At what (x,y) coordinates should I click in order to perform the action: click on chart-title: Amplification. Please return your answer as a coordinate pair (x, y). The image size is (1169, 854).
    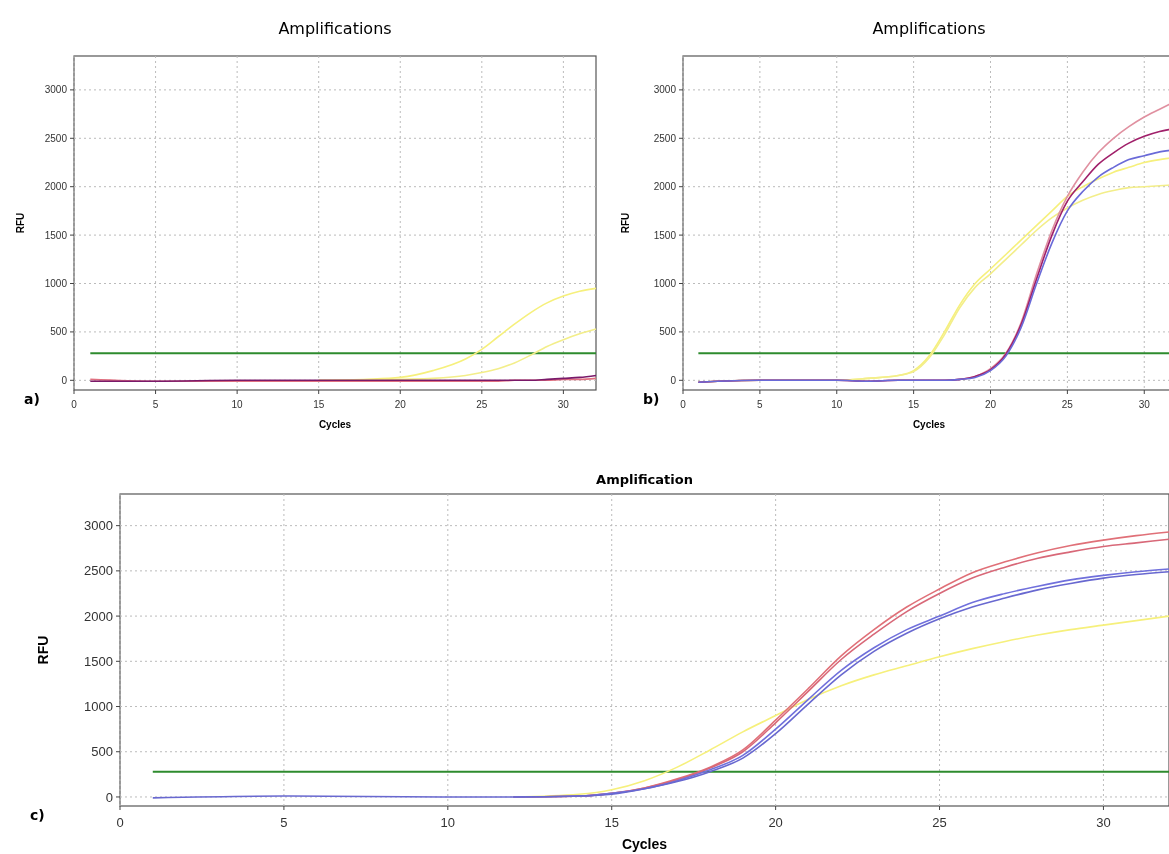
    Looking at the image, I should click on (644, 479).